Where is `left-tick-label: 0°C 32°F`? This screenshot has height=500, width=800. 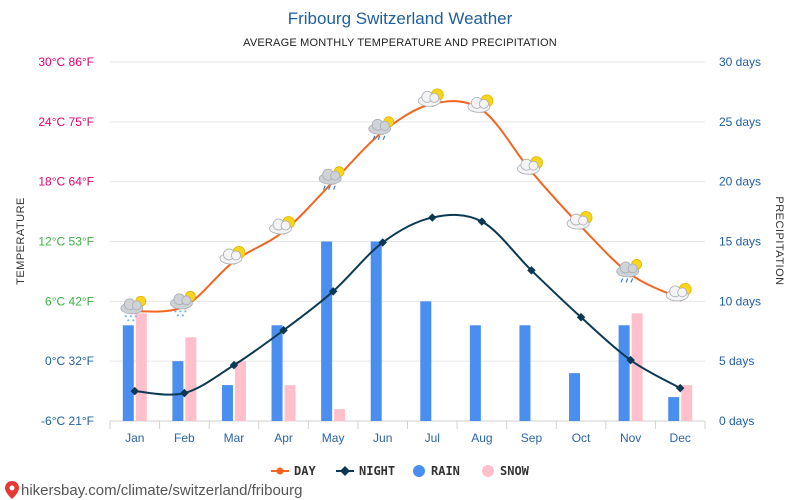 left-tick-label: 0°C 32°F is located at coordinates (69, 361).